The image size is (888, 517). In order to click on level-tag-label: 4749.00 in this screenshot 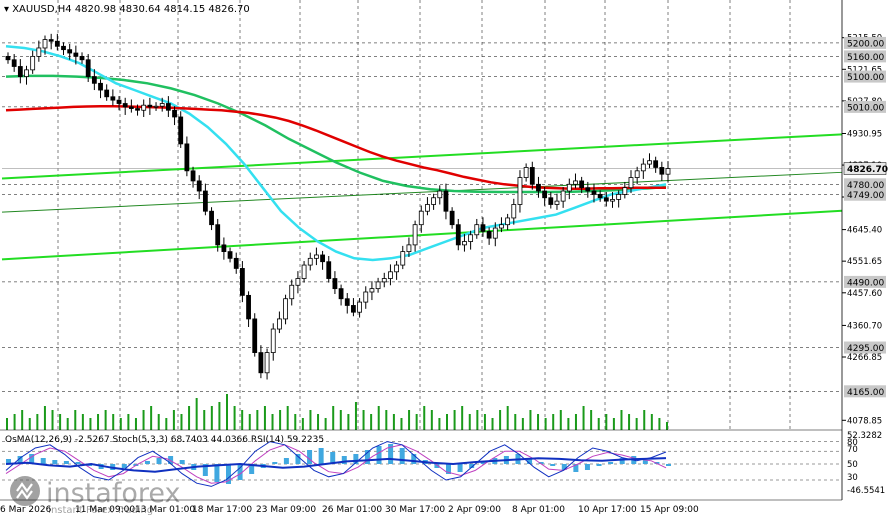, I will do `click(865, 196)`.